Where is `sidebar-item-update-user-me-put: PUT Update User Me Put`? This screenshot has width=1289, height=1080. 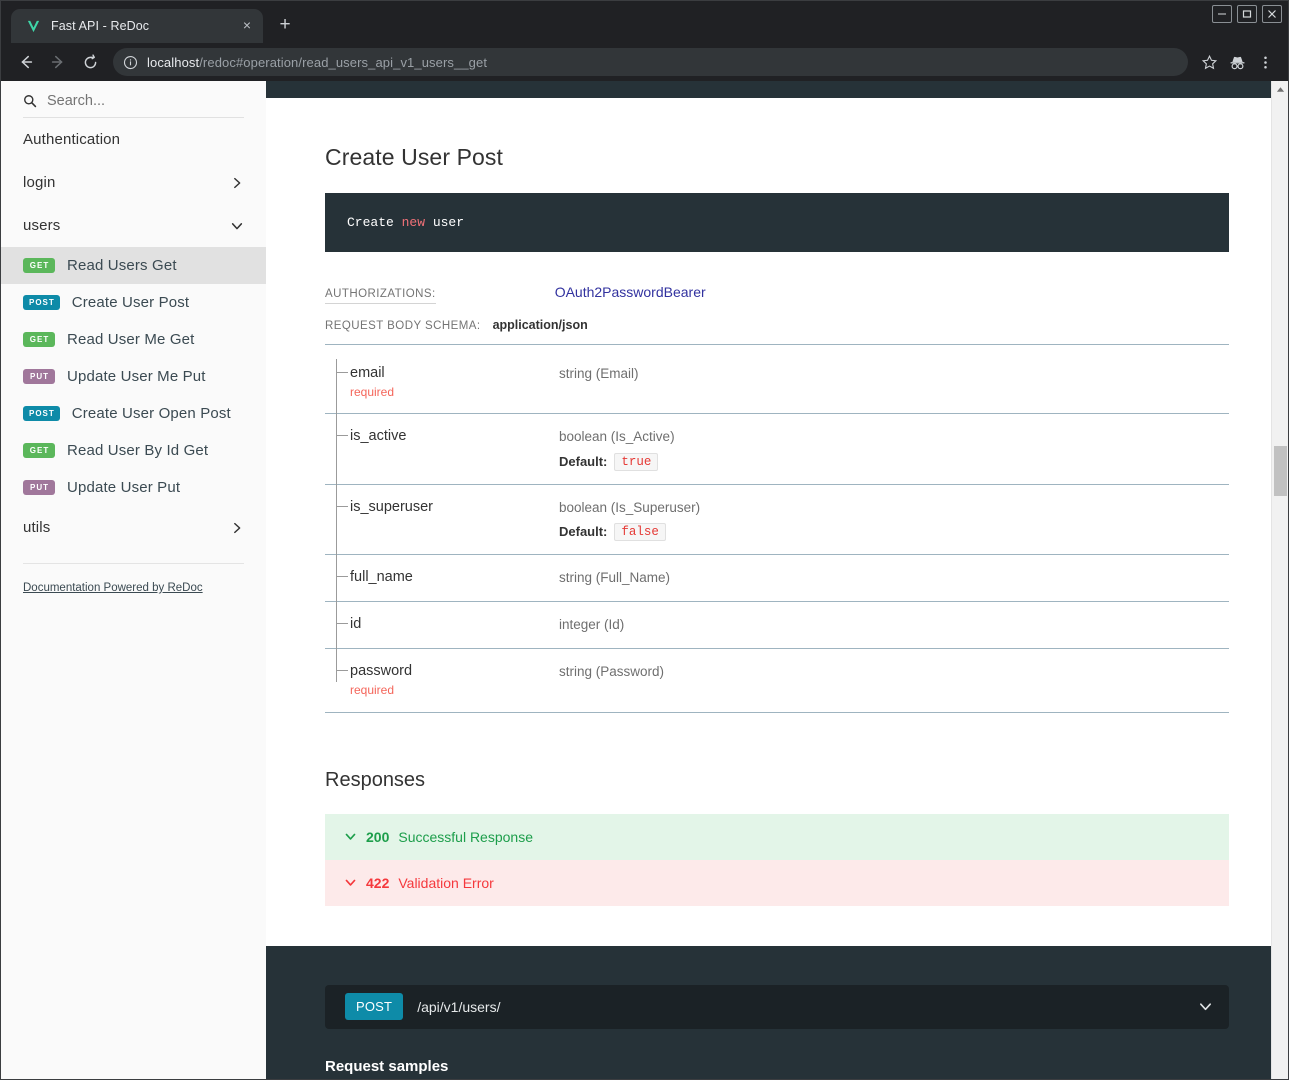 sidebar-item-update-user-me-put: PUT Update User Me Put is located at coordinates (133, 376).